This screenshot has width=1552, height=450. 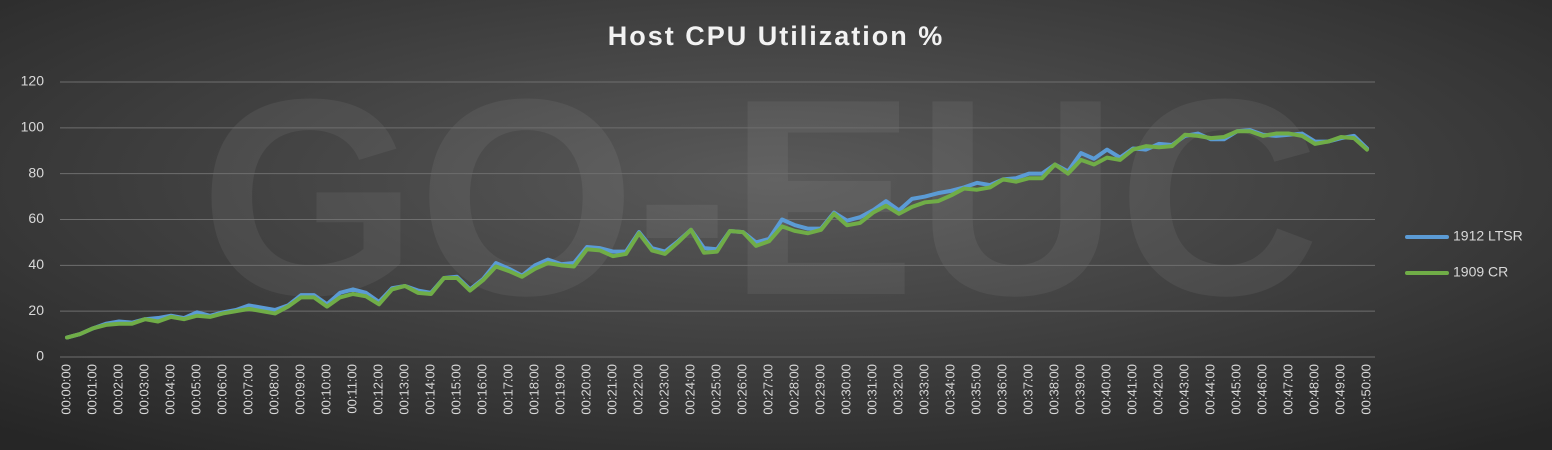 What do you see at coordinates (975, 389) in the screenshot?
I see `x-tick-label: 00:35:00` at bounding box center [975, 389].